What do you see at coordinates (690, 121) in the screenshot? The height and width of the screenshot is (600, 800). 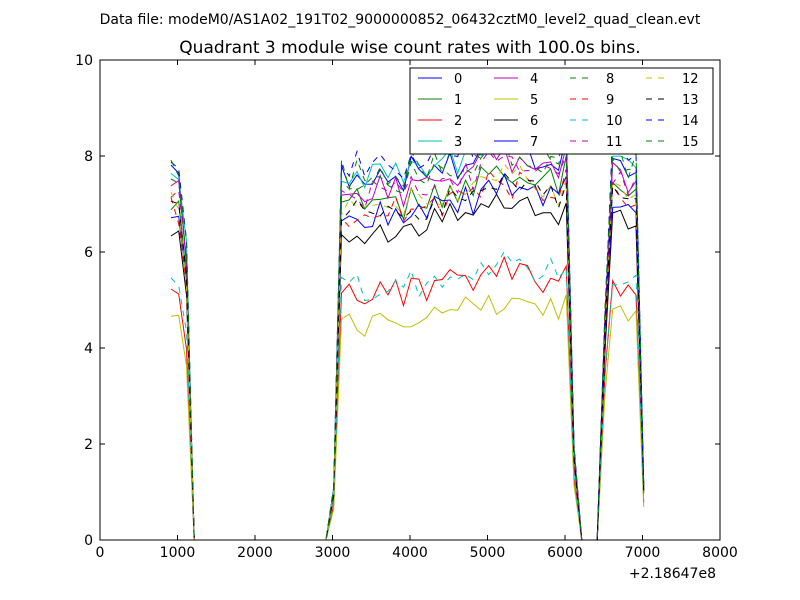 I see `legend-label: 14` at bounding box center [690, 121].